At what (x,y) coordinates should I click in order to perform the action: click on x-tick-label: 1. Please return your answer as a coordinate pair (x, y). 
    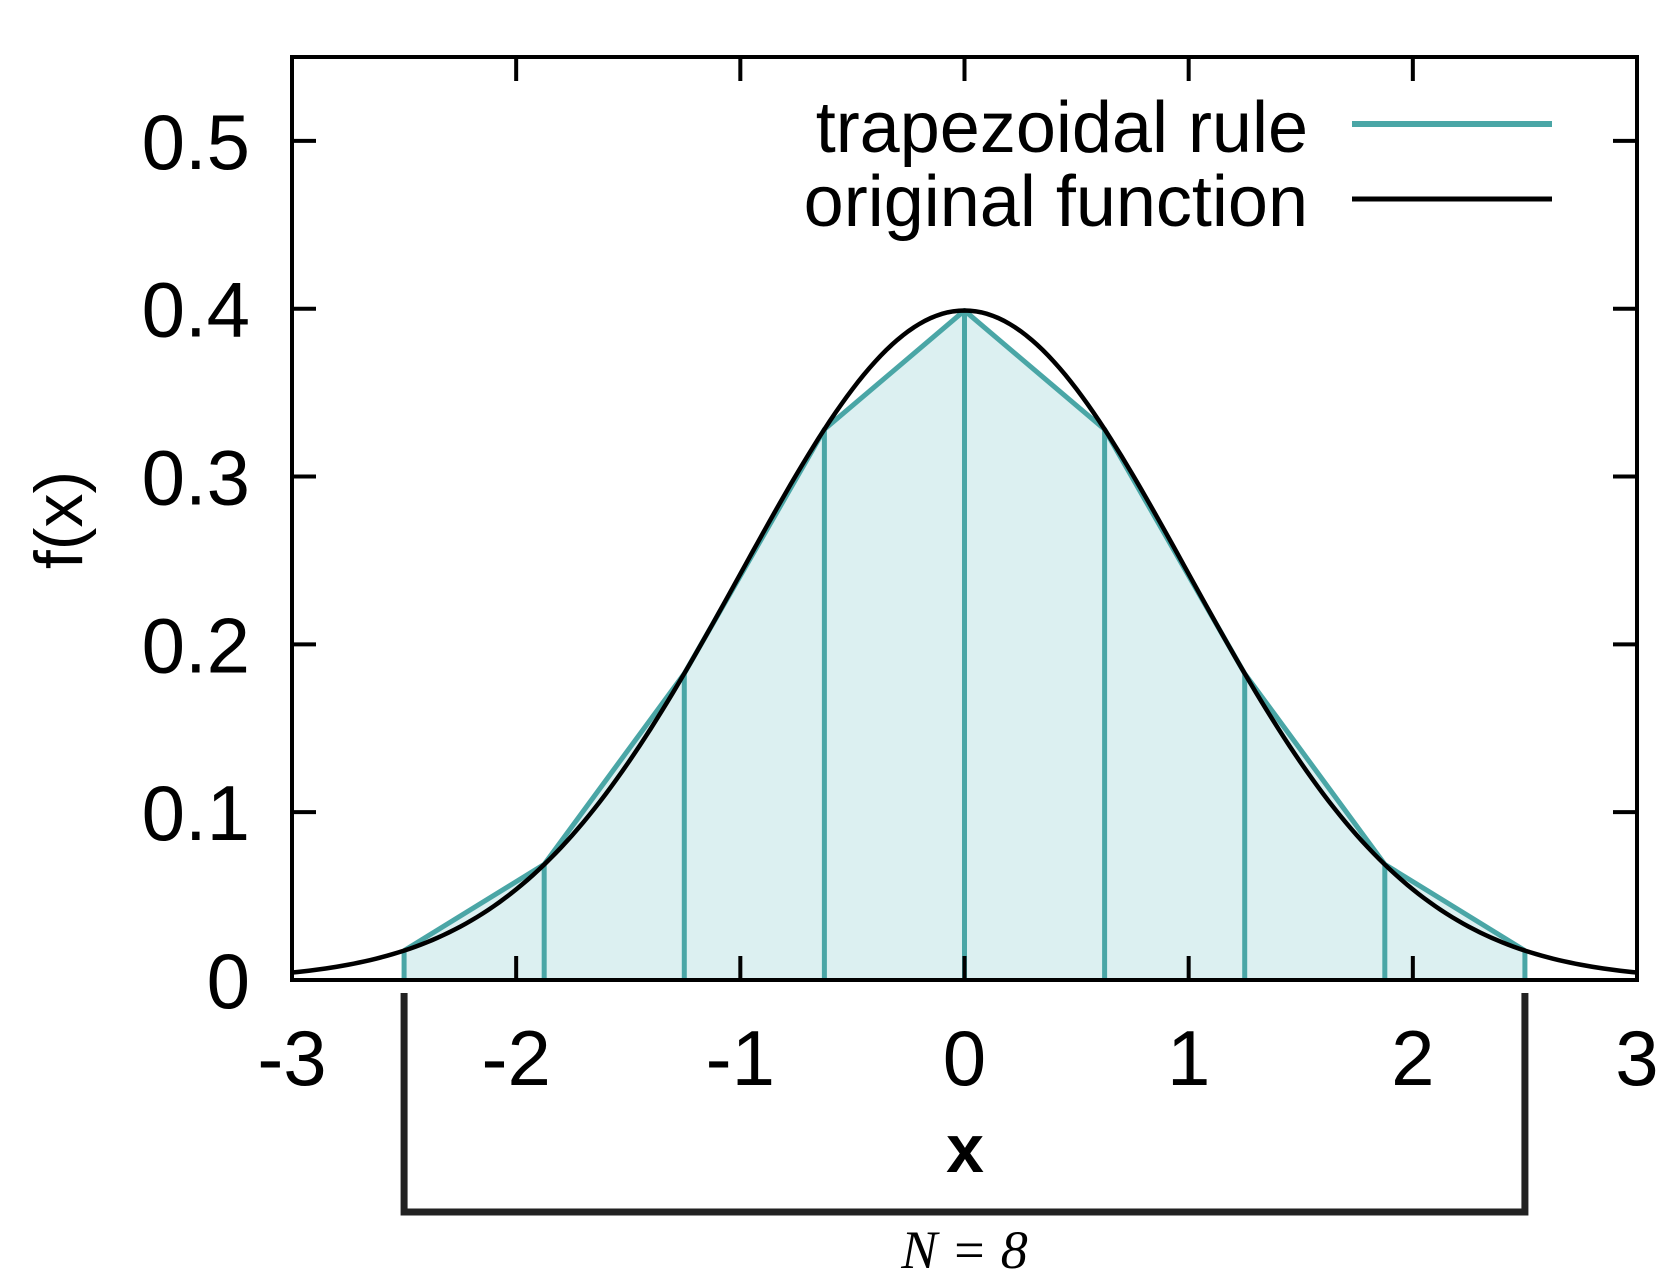
    Looking at the image, I should click on (1188, 1058).